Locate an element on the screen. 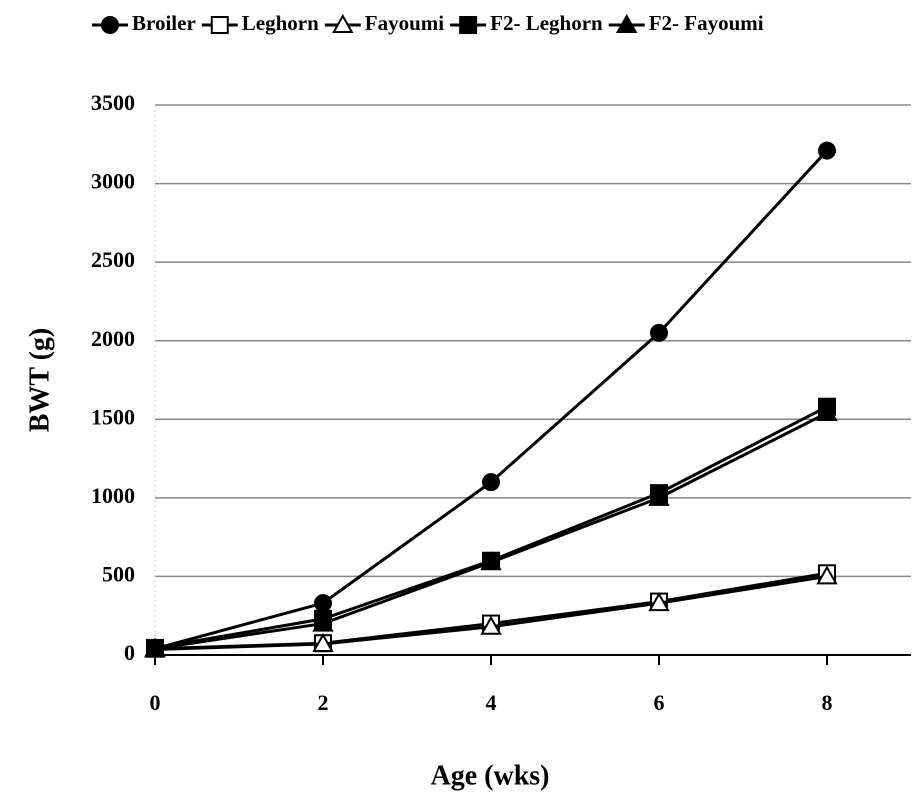 This screenshot has height=805, width=914. x-tick-label: 2 is located at coordinates (323, 702).